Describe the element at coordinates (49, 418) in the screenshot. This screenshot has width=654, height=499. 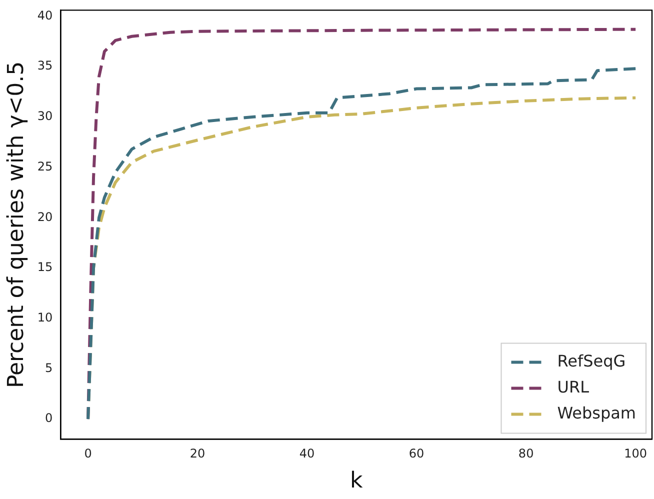
I see `y-tick-label: 0` at that location.